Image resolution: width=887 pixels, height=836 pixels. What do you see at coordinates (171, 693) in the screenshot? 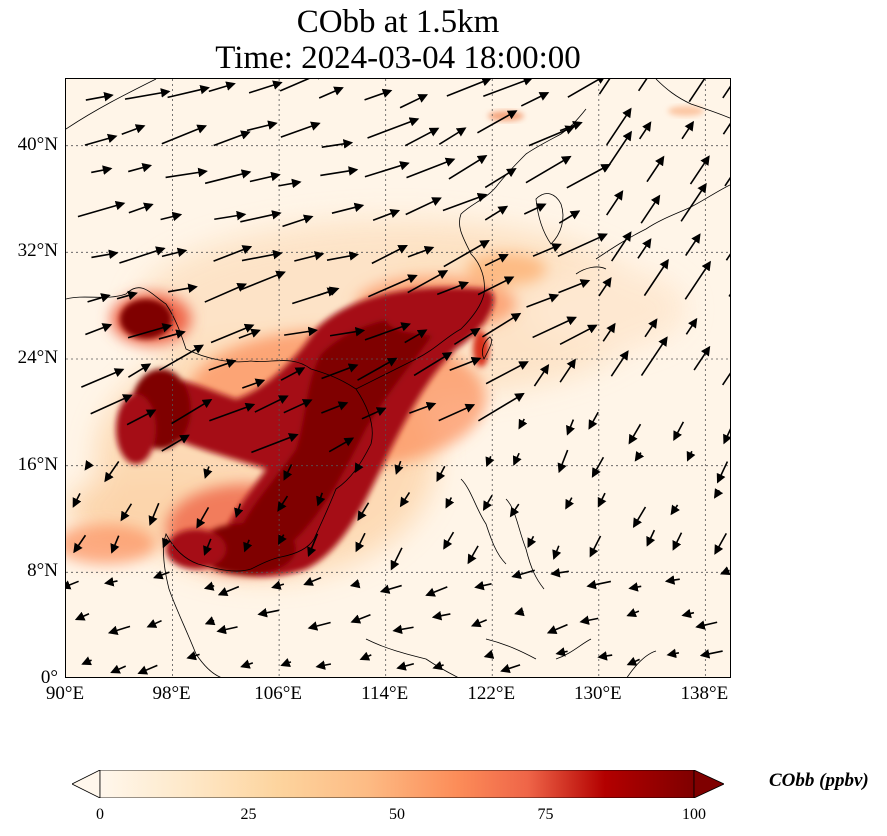
I see `longitude-tick-label: 98°E` at bounding box center [171, 693].